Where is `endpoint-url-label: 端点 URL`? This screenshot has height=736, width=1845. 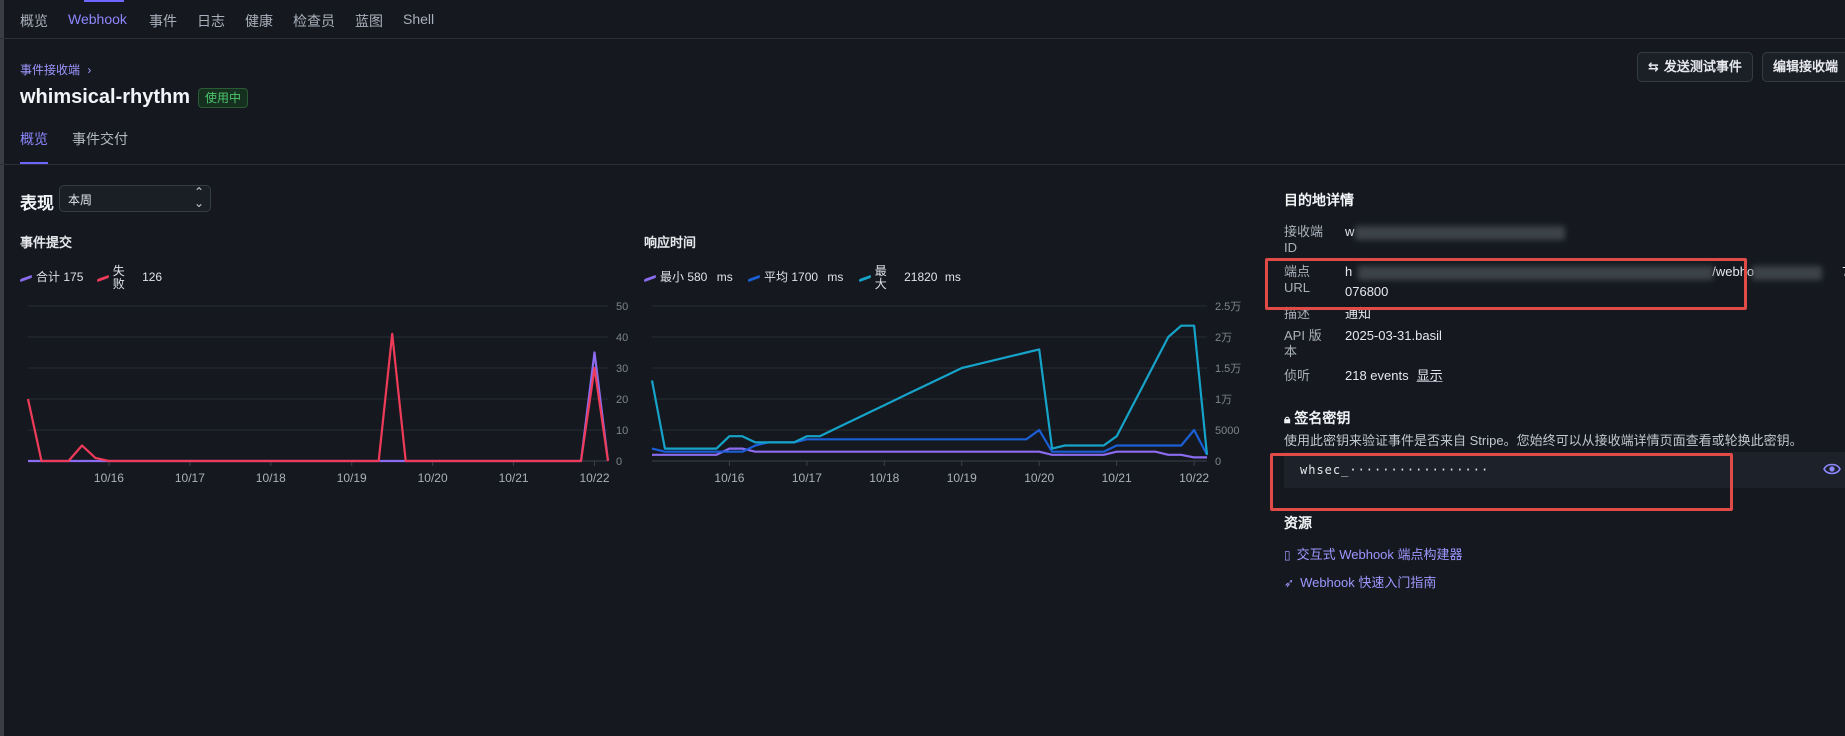
endpoint-url-label: 端点 URL is located at coordinates (1297, 279).